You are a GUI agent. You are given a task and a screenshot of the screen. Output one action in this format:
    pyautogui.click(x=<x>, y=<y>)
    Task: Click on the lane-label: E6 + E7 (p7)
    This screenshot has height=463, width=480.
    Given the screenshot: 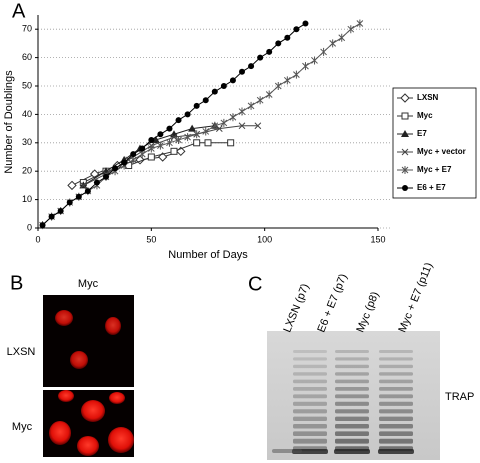 What is the action you would take?
    pyautogui.click(x=332, y=303)
    